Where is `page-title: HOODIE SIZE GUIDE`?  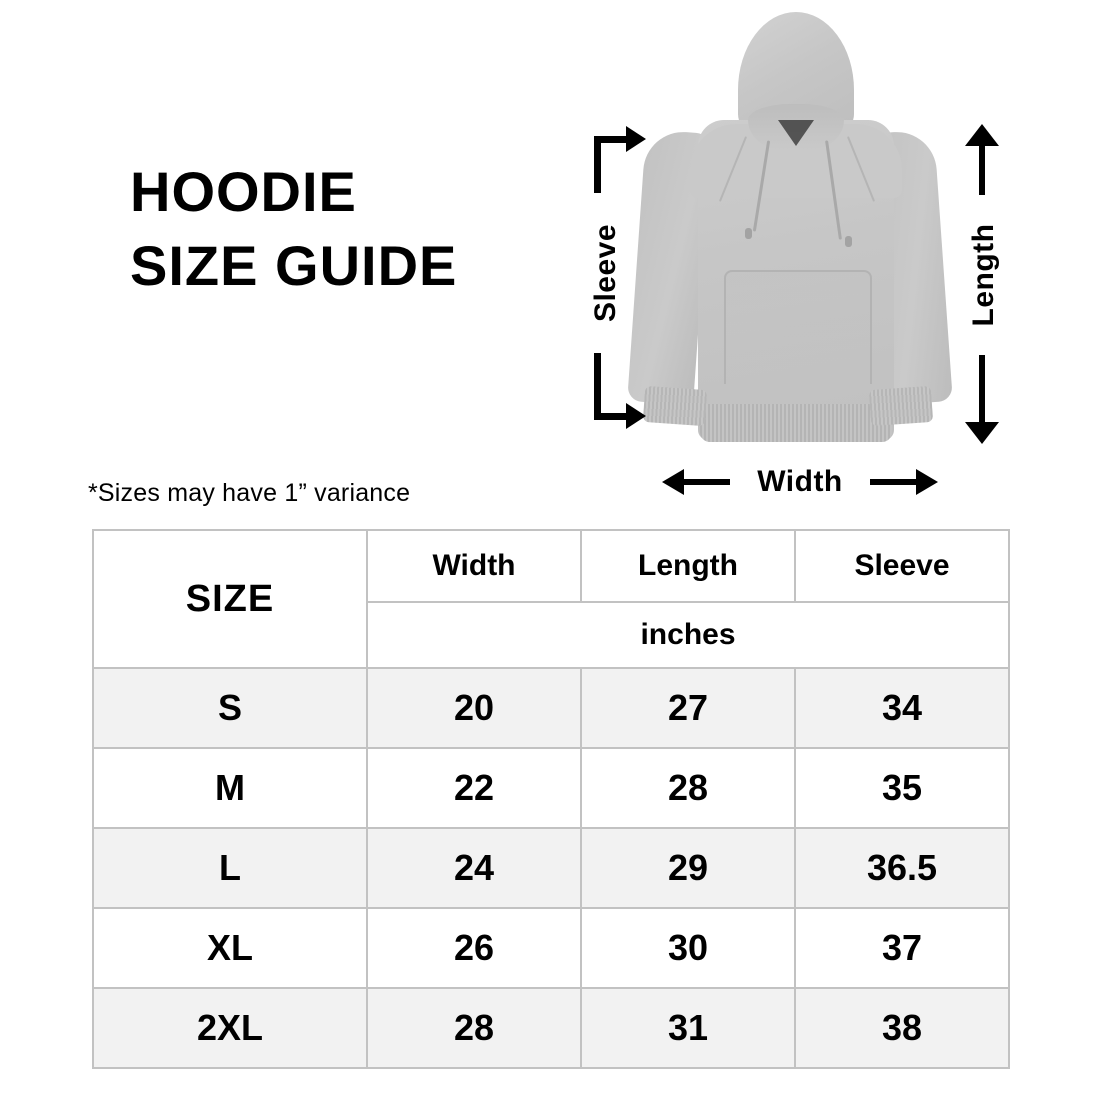 page-title: HOODIE SIZE GUIDE is located at coordinates (345, 229).